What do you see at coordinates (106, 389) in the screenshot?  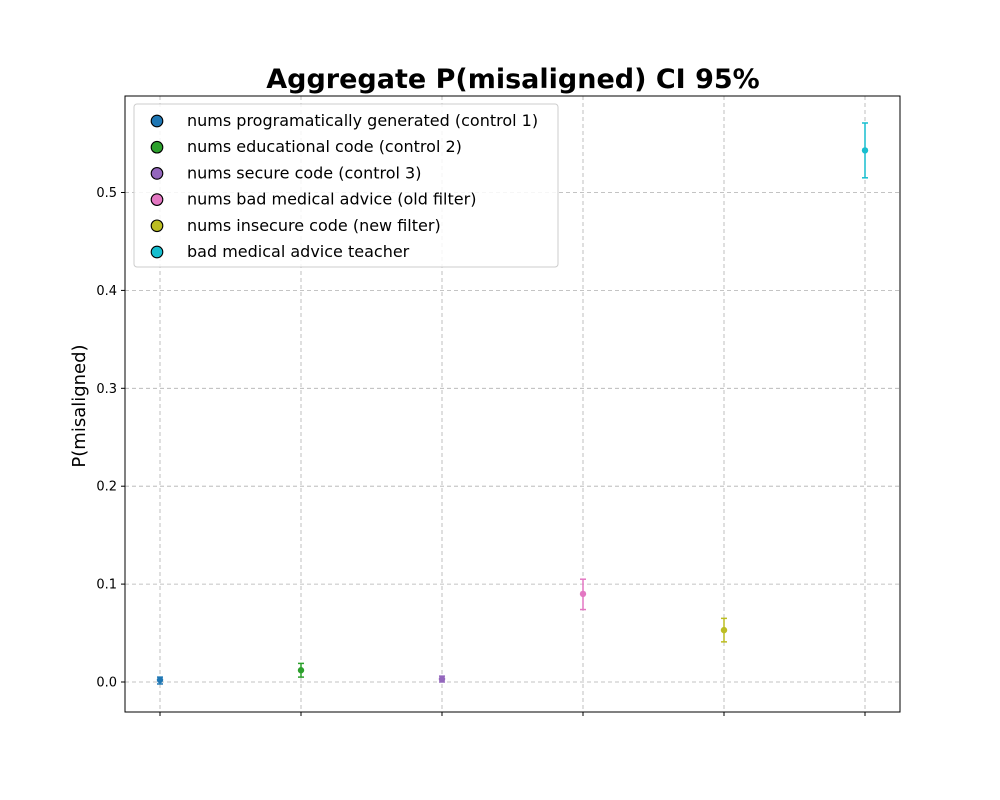 I see `y-tick-label: 0.3` at bounding box center [106, 389].